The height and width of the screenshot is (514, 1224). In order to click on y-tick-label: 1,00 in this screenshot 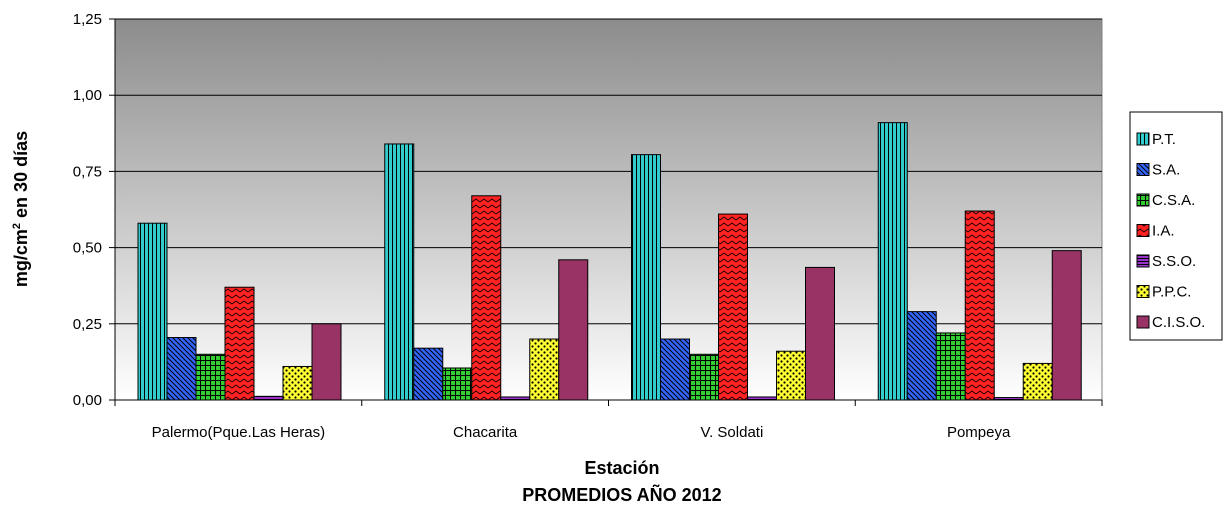, I will do `click(87, 95)`.